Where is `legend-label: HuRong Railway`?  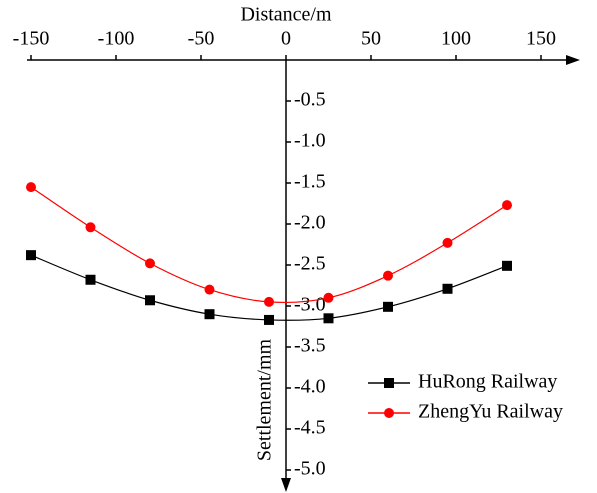 legend-label: HuRong Railway is located at coordinates (487, 382).